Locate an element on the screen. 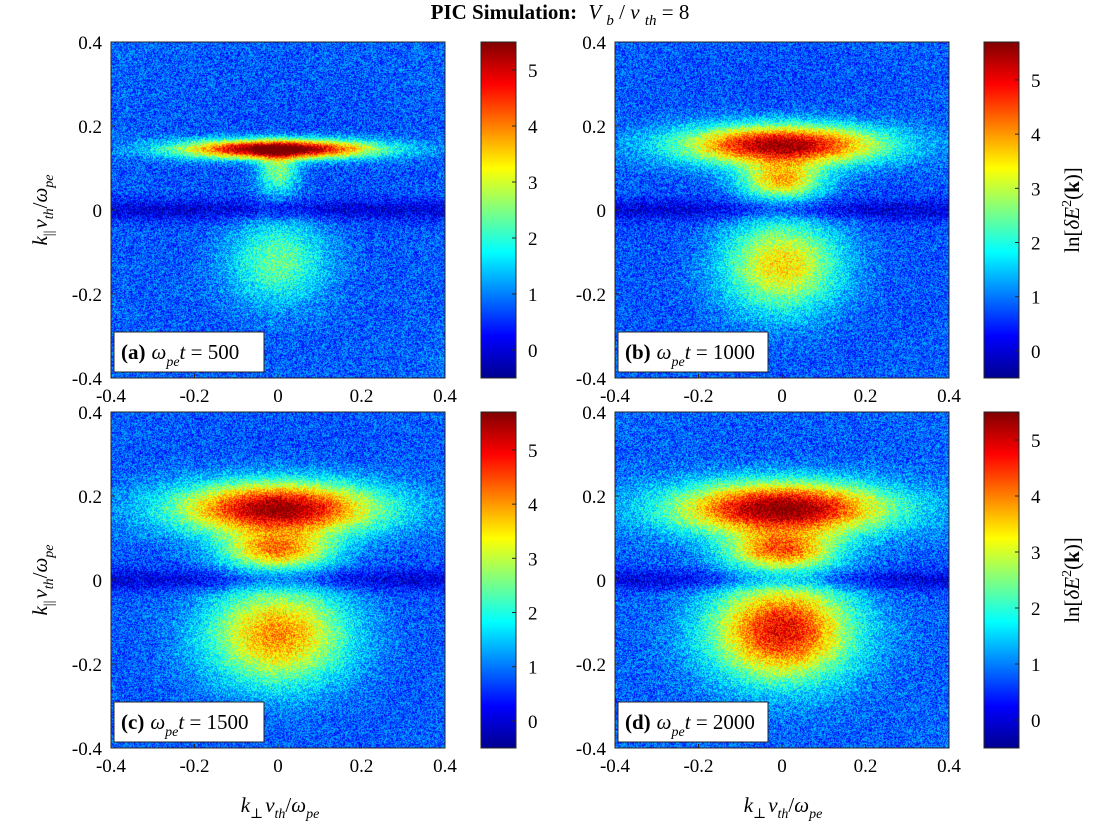  time-value: = 500 is located at coordinates (212, 352).